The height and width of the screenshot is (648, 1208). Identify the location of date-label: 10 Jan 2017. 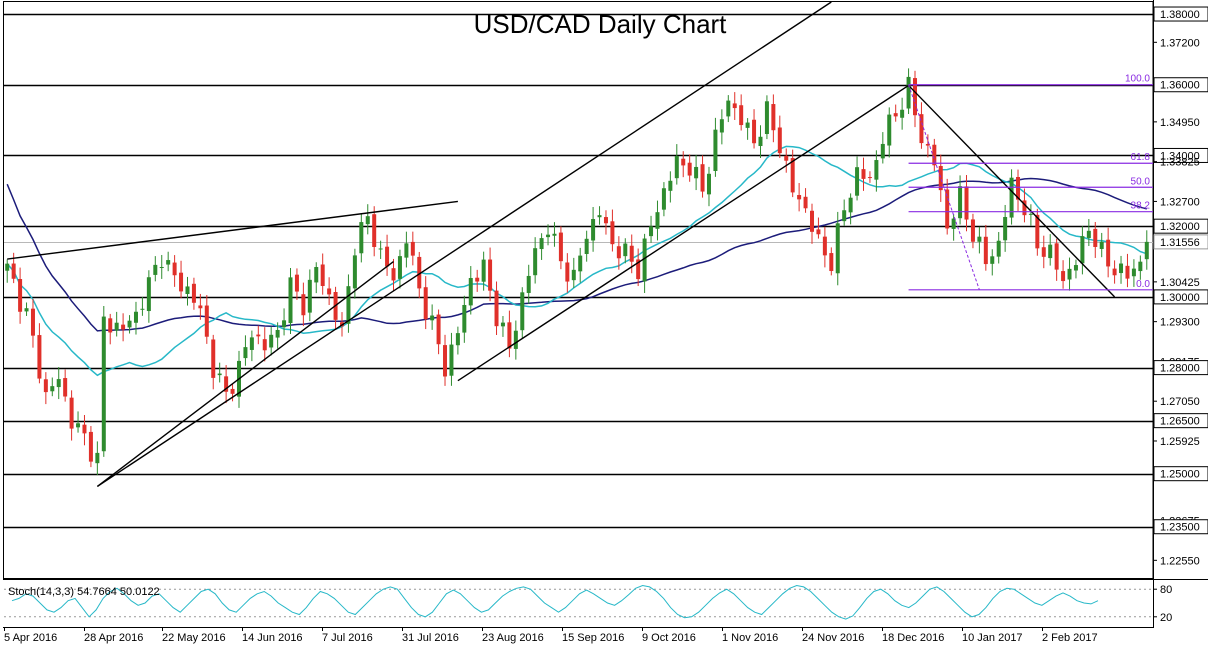
(992, 638).